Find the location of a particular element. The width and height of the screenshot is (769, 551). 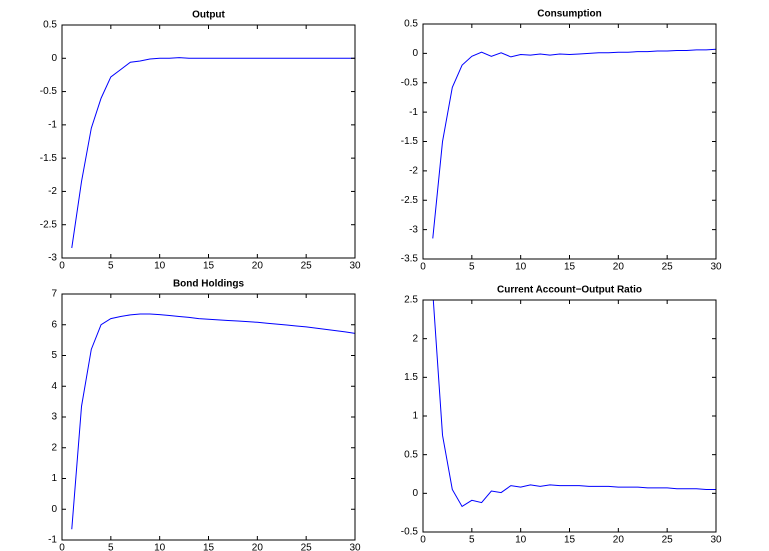

y-tick-label: 6 is located at coordinates (54, 324).